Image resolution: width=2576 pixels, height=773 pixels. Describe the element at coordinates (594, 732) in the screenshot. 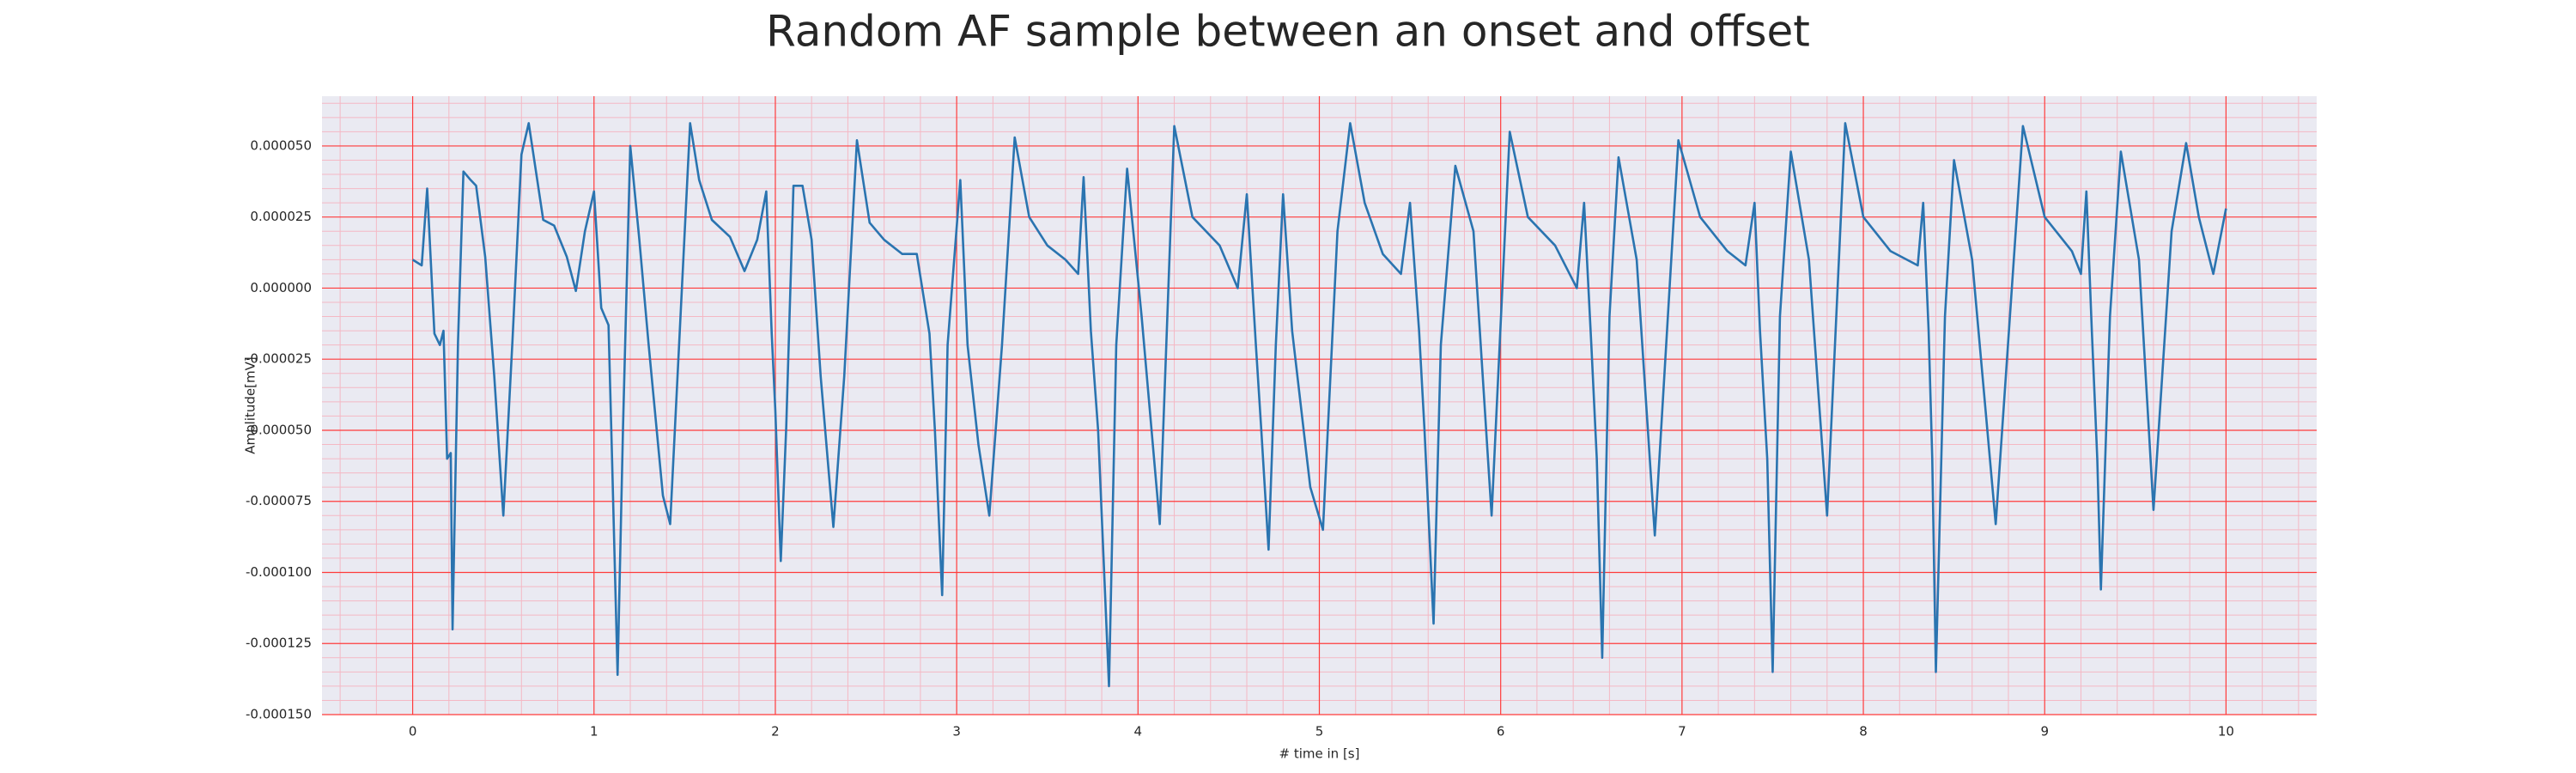

I see `x-tick-label: 1` at that location.